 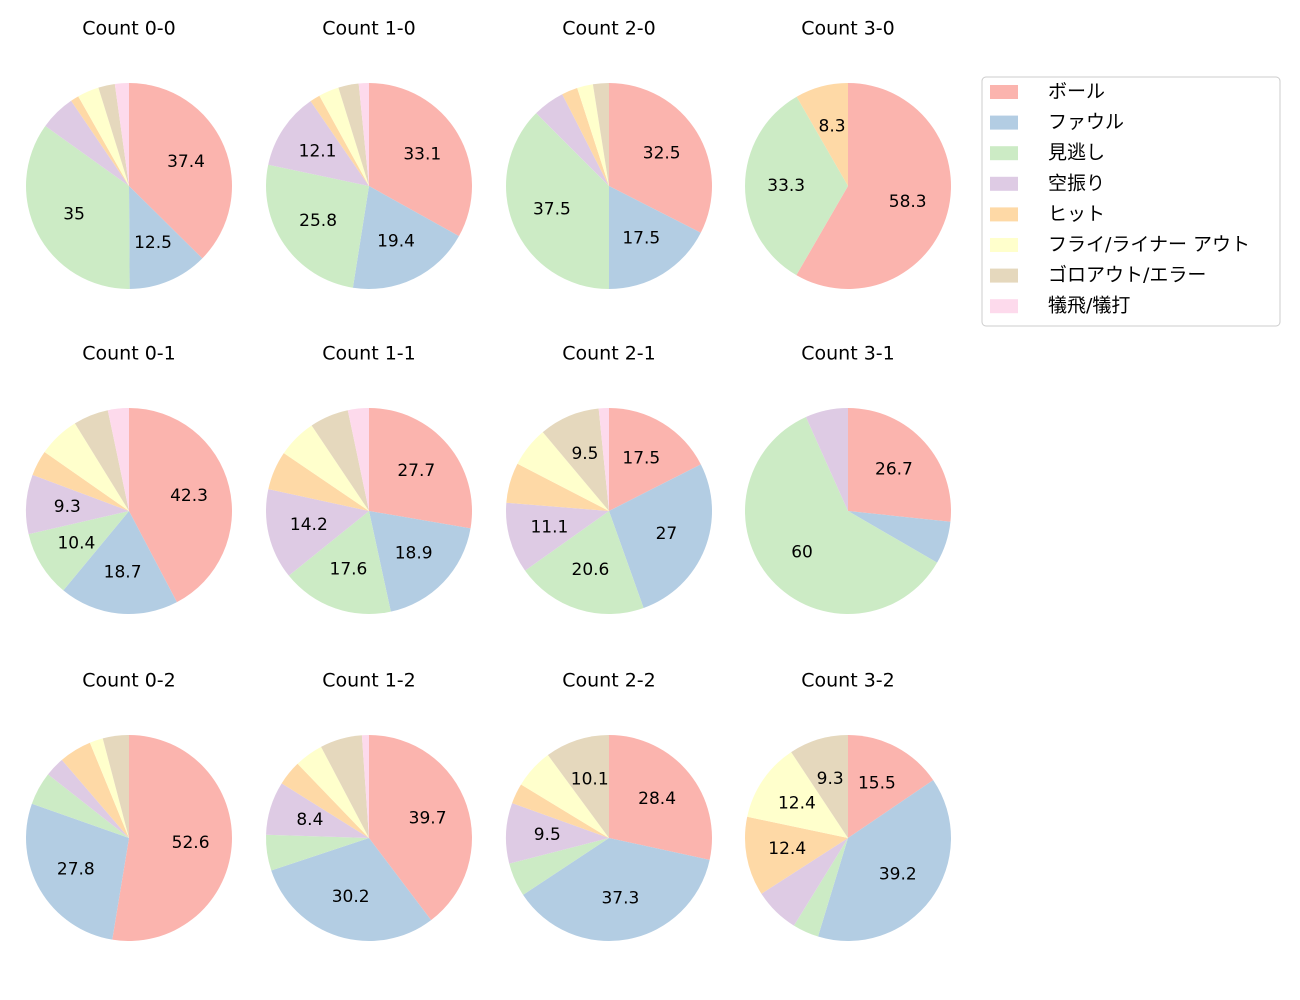 I want to click on chart-title: Count 1-2, so click(x=369, y=681).